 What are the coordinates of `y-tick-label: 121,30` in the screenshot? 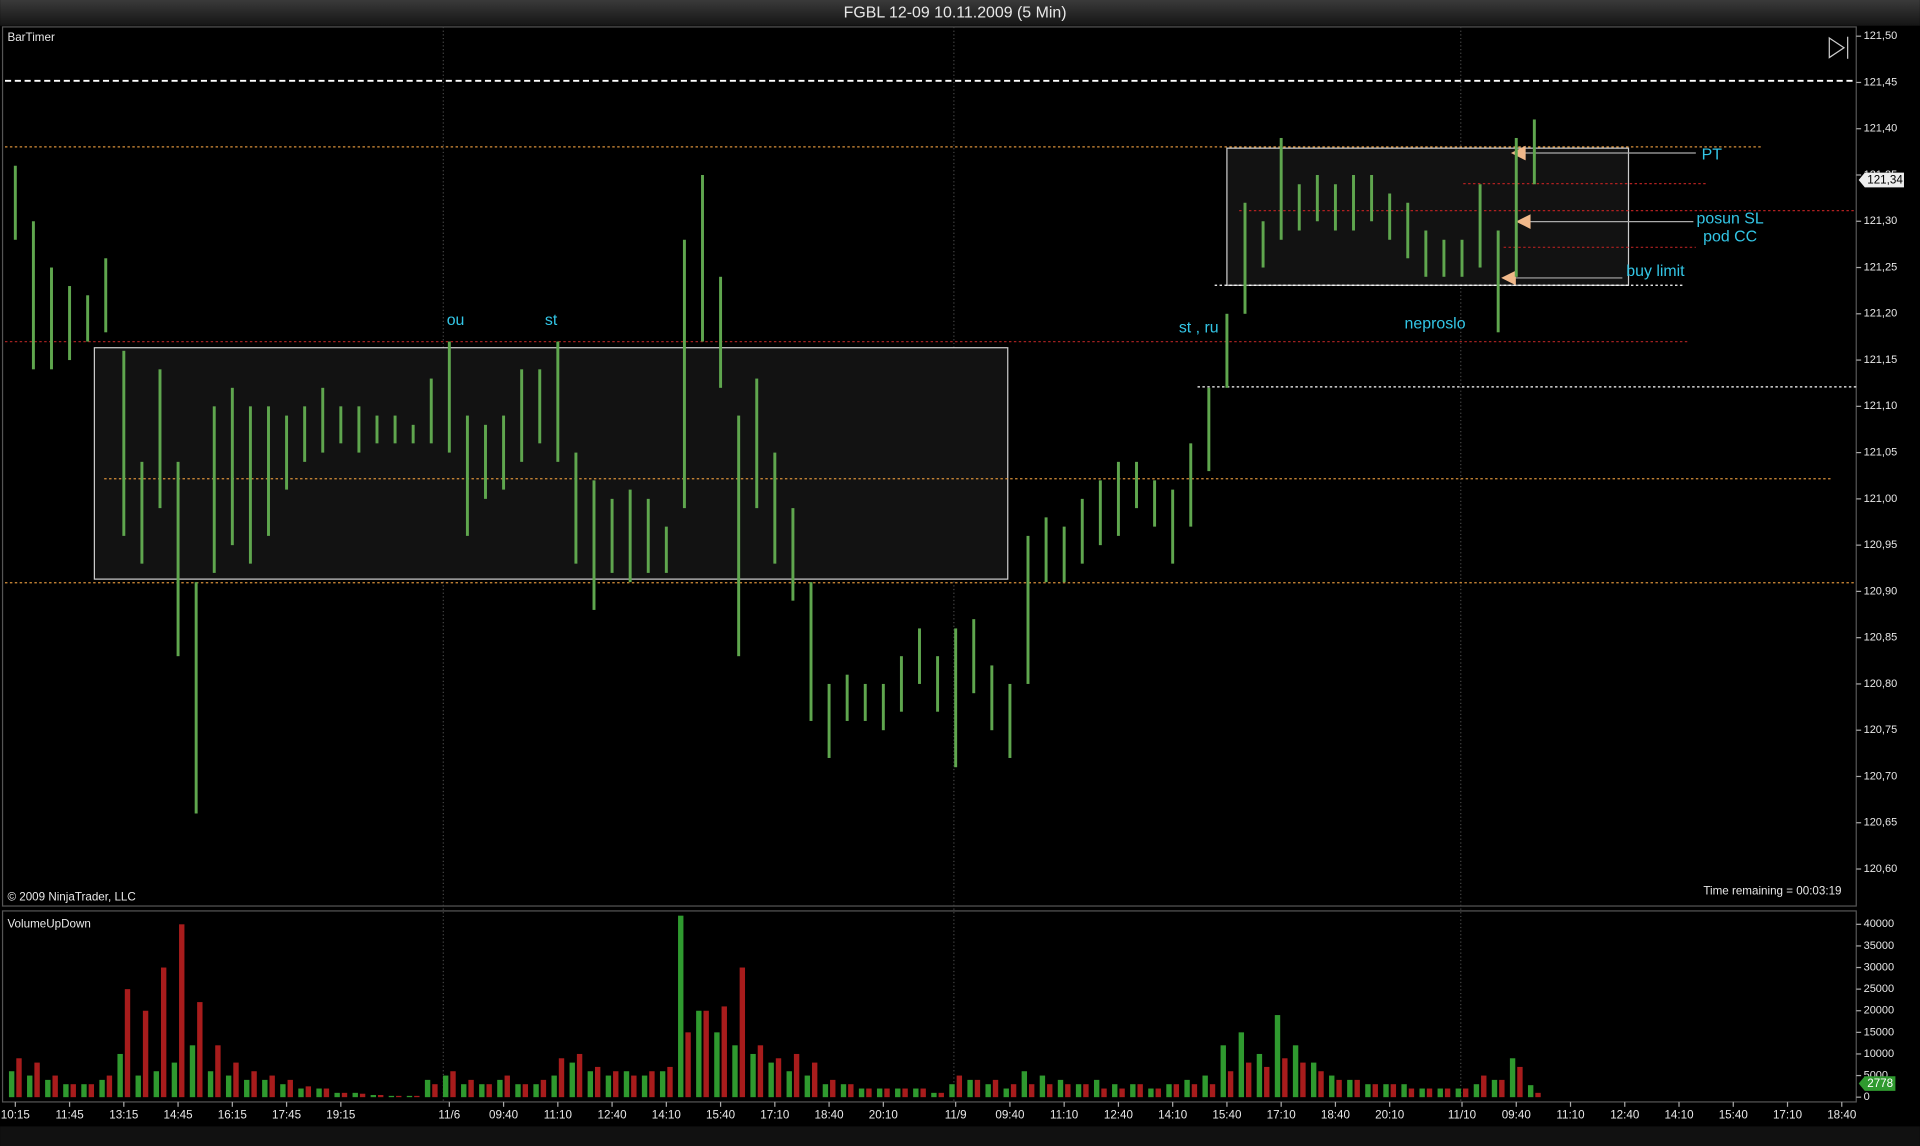 It's located at (1881, 221).